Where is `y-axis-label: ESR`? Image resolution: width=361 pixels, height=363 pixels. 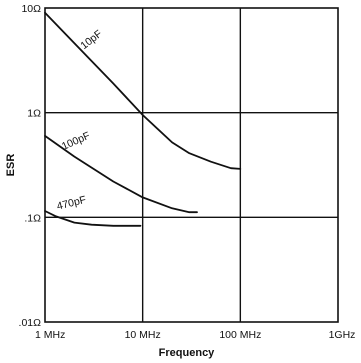
y-axis-label: ESR is located at coordinates (11, 165).